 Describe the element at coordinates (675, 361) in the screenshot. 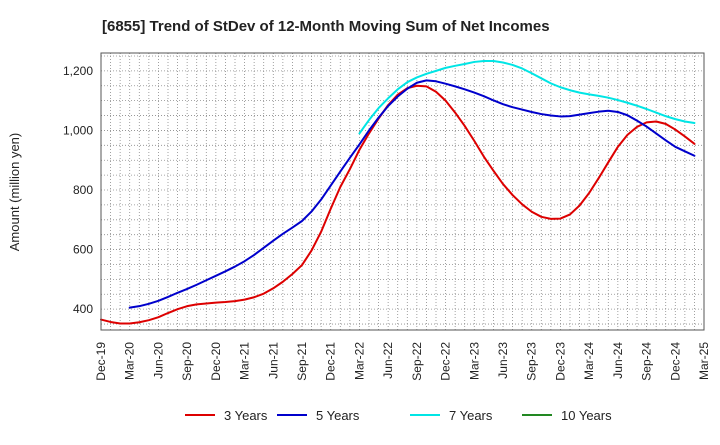

I see `x-tick-label: Dec-24` at that location.